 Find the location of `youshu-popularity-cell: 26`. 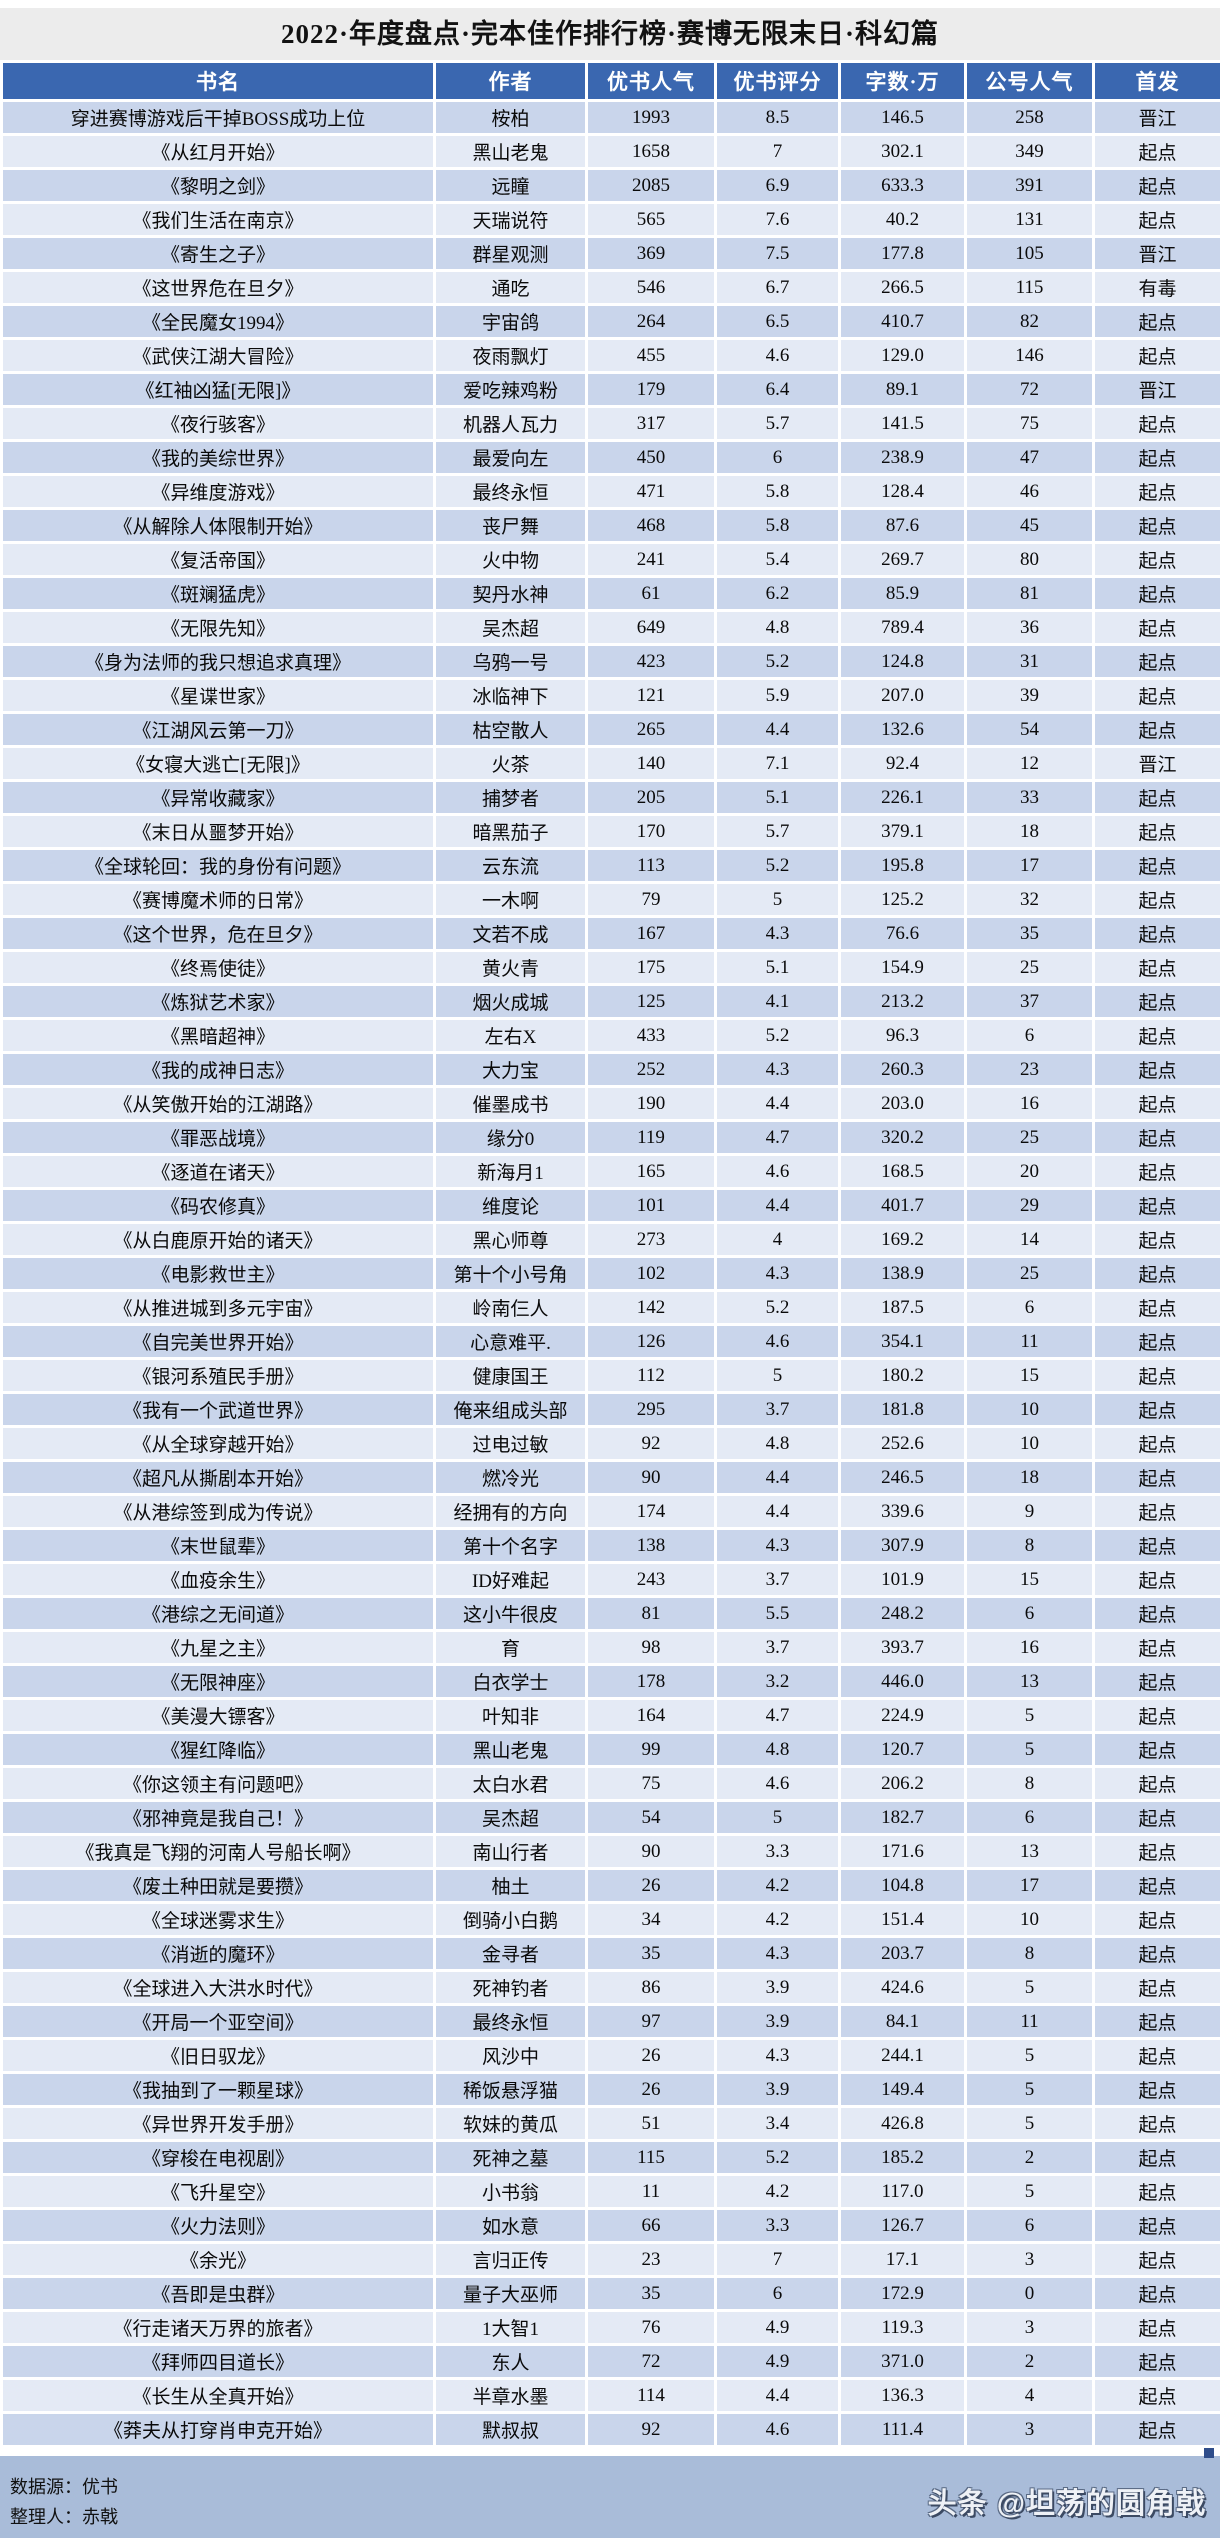

youshu-popularity-cell: 26 is located at coordinates (651, 2089).